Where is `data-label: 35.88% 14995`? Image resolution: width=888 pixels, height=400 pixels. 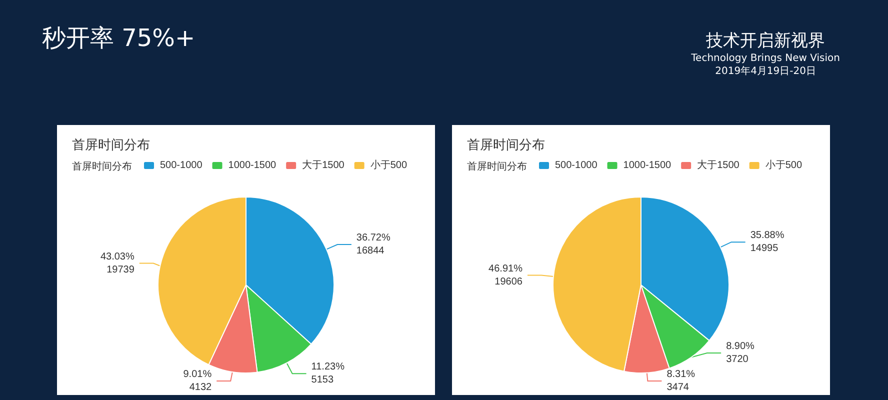 data-label: 35.88% 14995 is located at coordinates (767, 242).